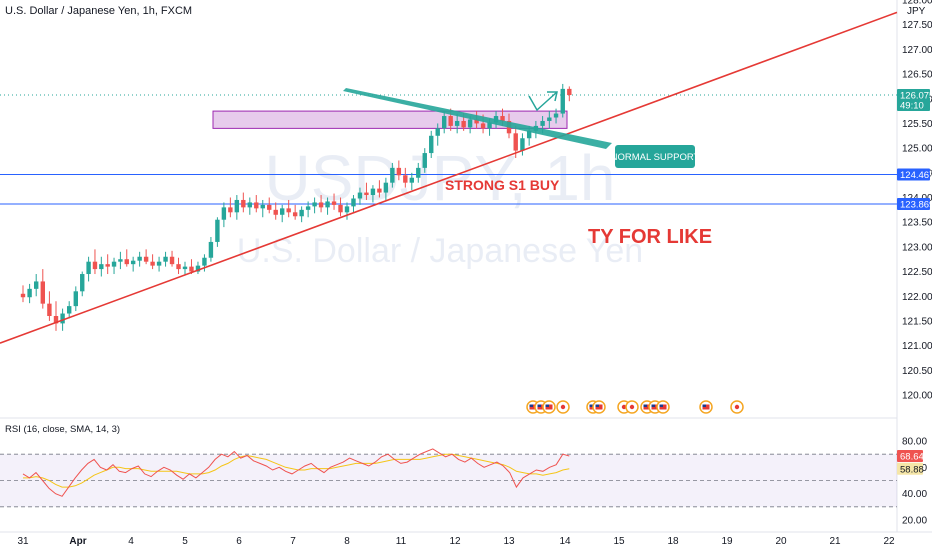  Describe the element at coordinates (917, 396) in the screenshot. I see `price-tick-label: 120.000` at that location.